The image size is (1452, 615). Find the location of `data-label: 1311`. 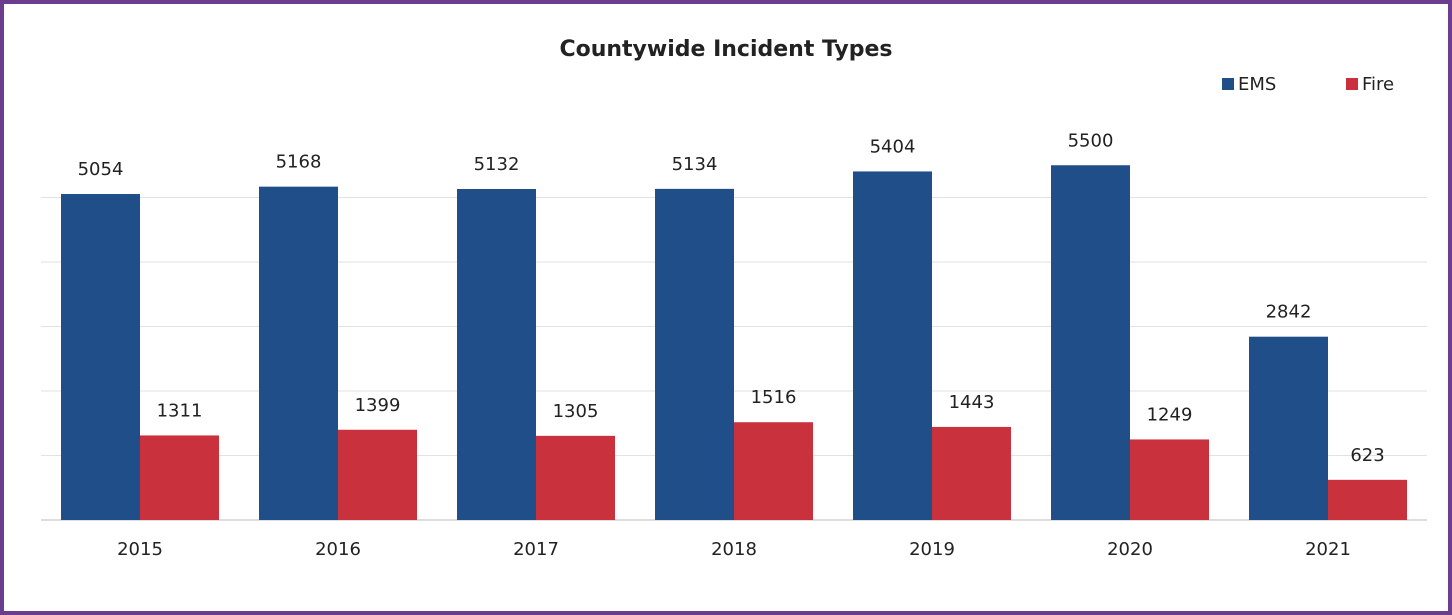

data-label: 1311 is located at coordinates (180, 410).